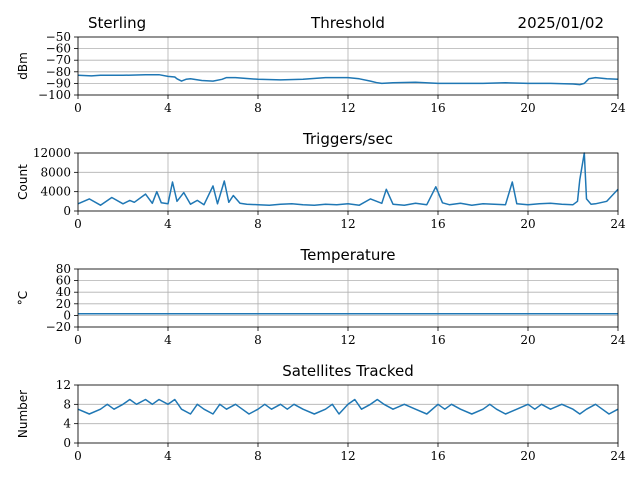 The width and height of the screenshot is (640, 480). What do you see at coordinates (168, 108) in the screenshot?
I see `threshold-x-tick-label: 4` at bounding box center [168, 108].